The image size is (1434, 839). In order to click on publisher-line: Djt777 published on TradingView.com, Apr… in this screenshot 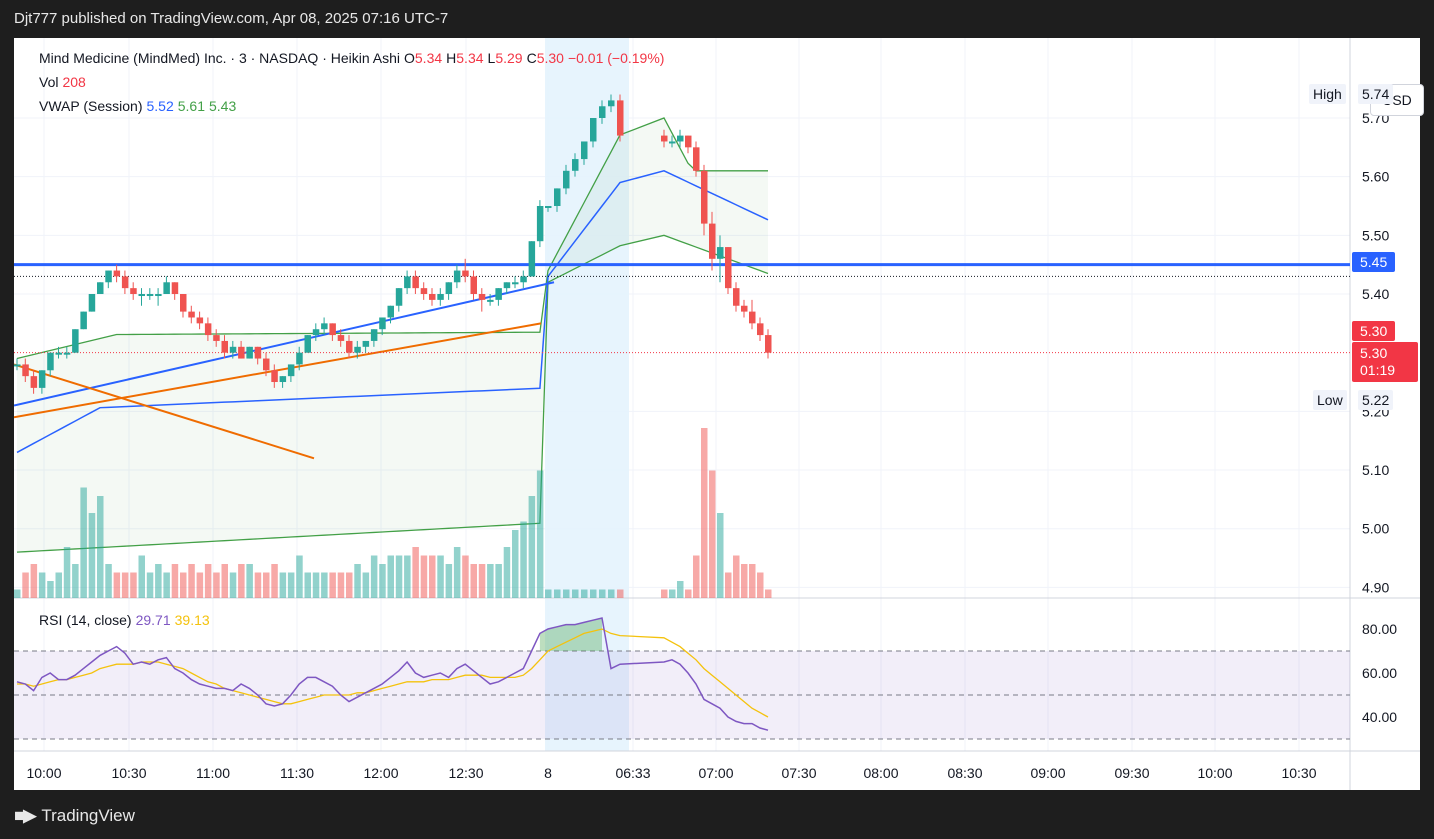, I will do `click(231, 18)`.